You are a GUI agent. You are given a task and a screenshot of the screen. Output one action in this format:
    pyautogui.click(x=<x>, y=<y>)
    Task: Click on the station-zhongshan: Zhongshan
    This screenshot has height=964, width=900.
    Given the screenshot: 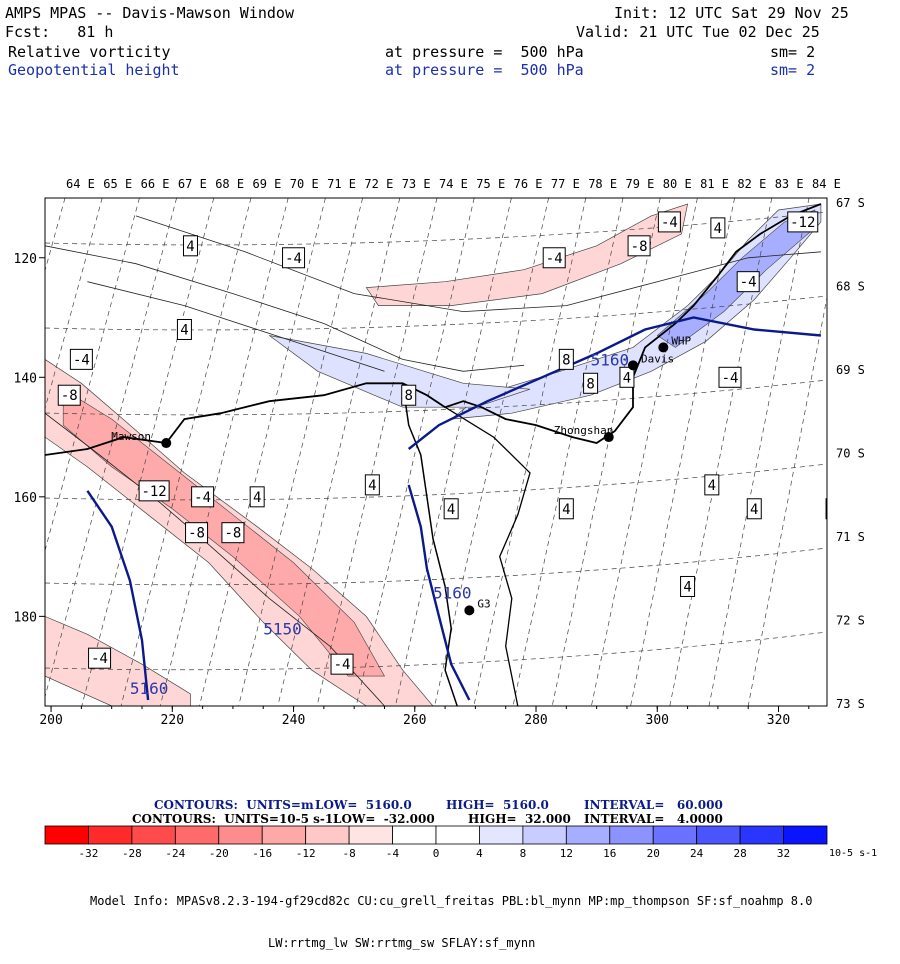 What is the action you would take?
    pyautogui.click(x=584, y=433)
    